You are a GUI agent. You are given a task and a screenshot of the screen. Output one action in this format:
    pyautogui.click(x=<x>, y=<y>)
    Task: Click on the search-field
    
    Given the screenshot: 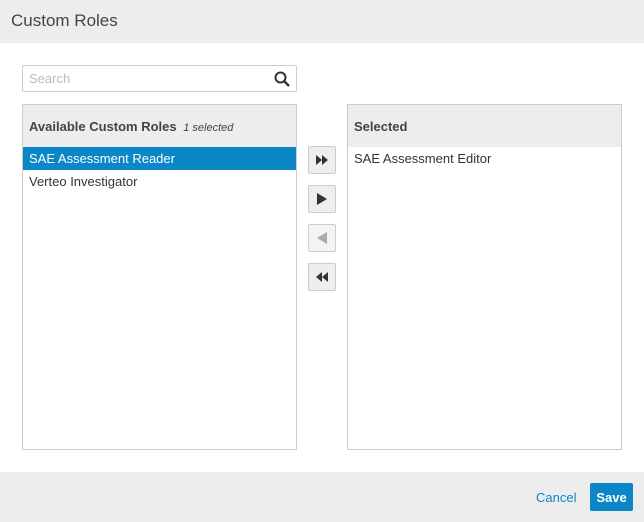 What is the action you would take?
    pyautogui.click(x=159, y=78)
    